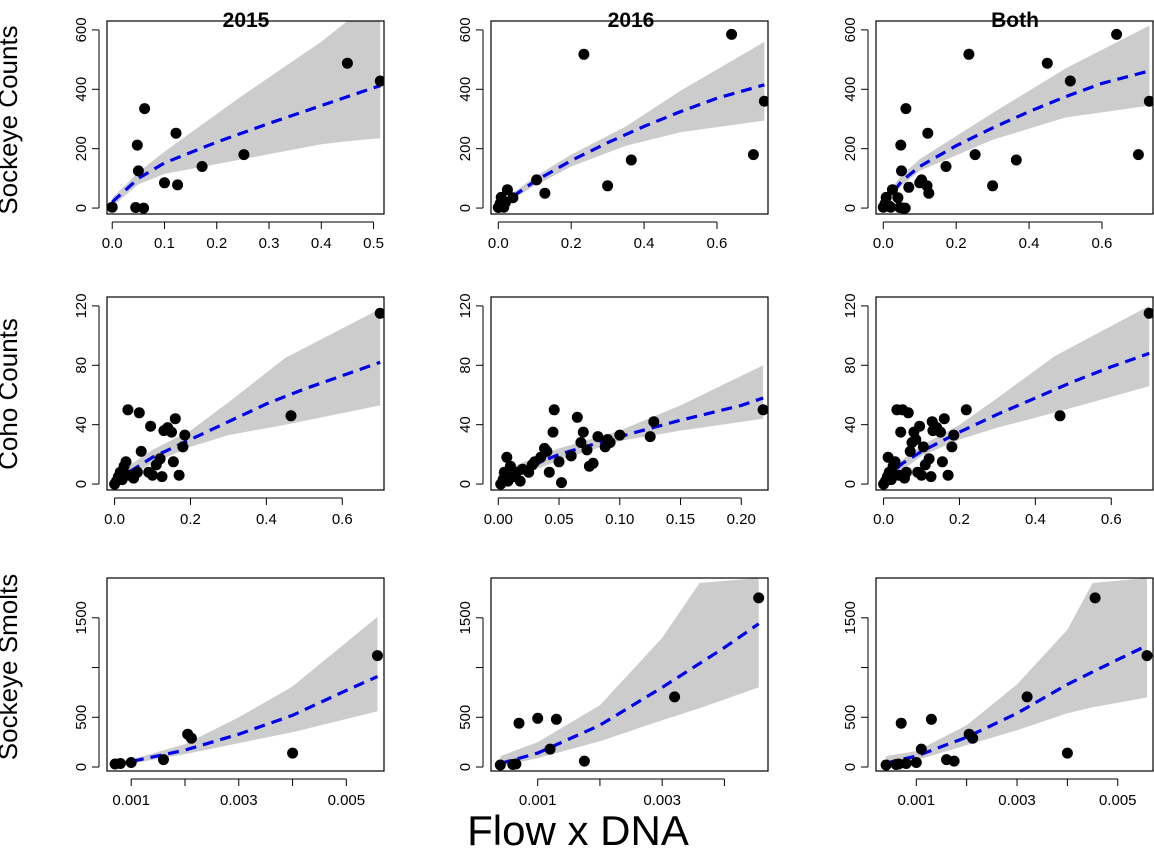 The width and height of the screenshot is (1154, 852). Describe the element at coordinates (498, 519) in the screenshot. I see `x-tick-label: 0.00` at that location.